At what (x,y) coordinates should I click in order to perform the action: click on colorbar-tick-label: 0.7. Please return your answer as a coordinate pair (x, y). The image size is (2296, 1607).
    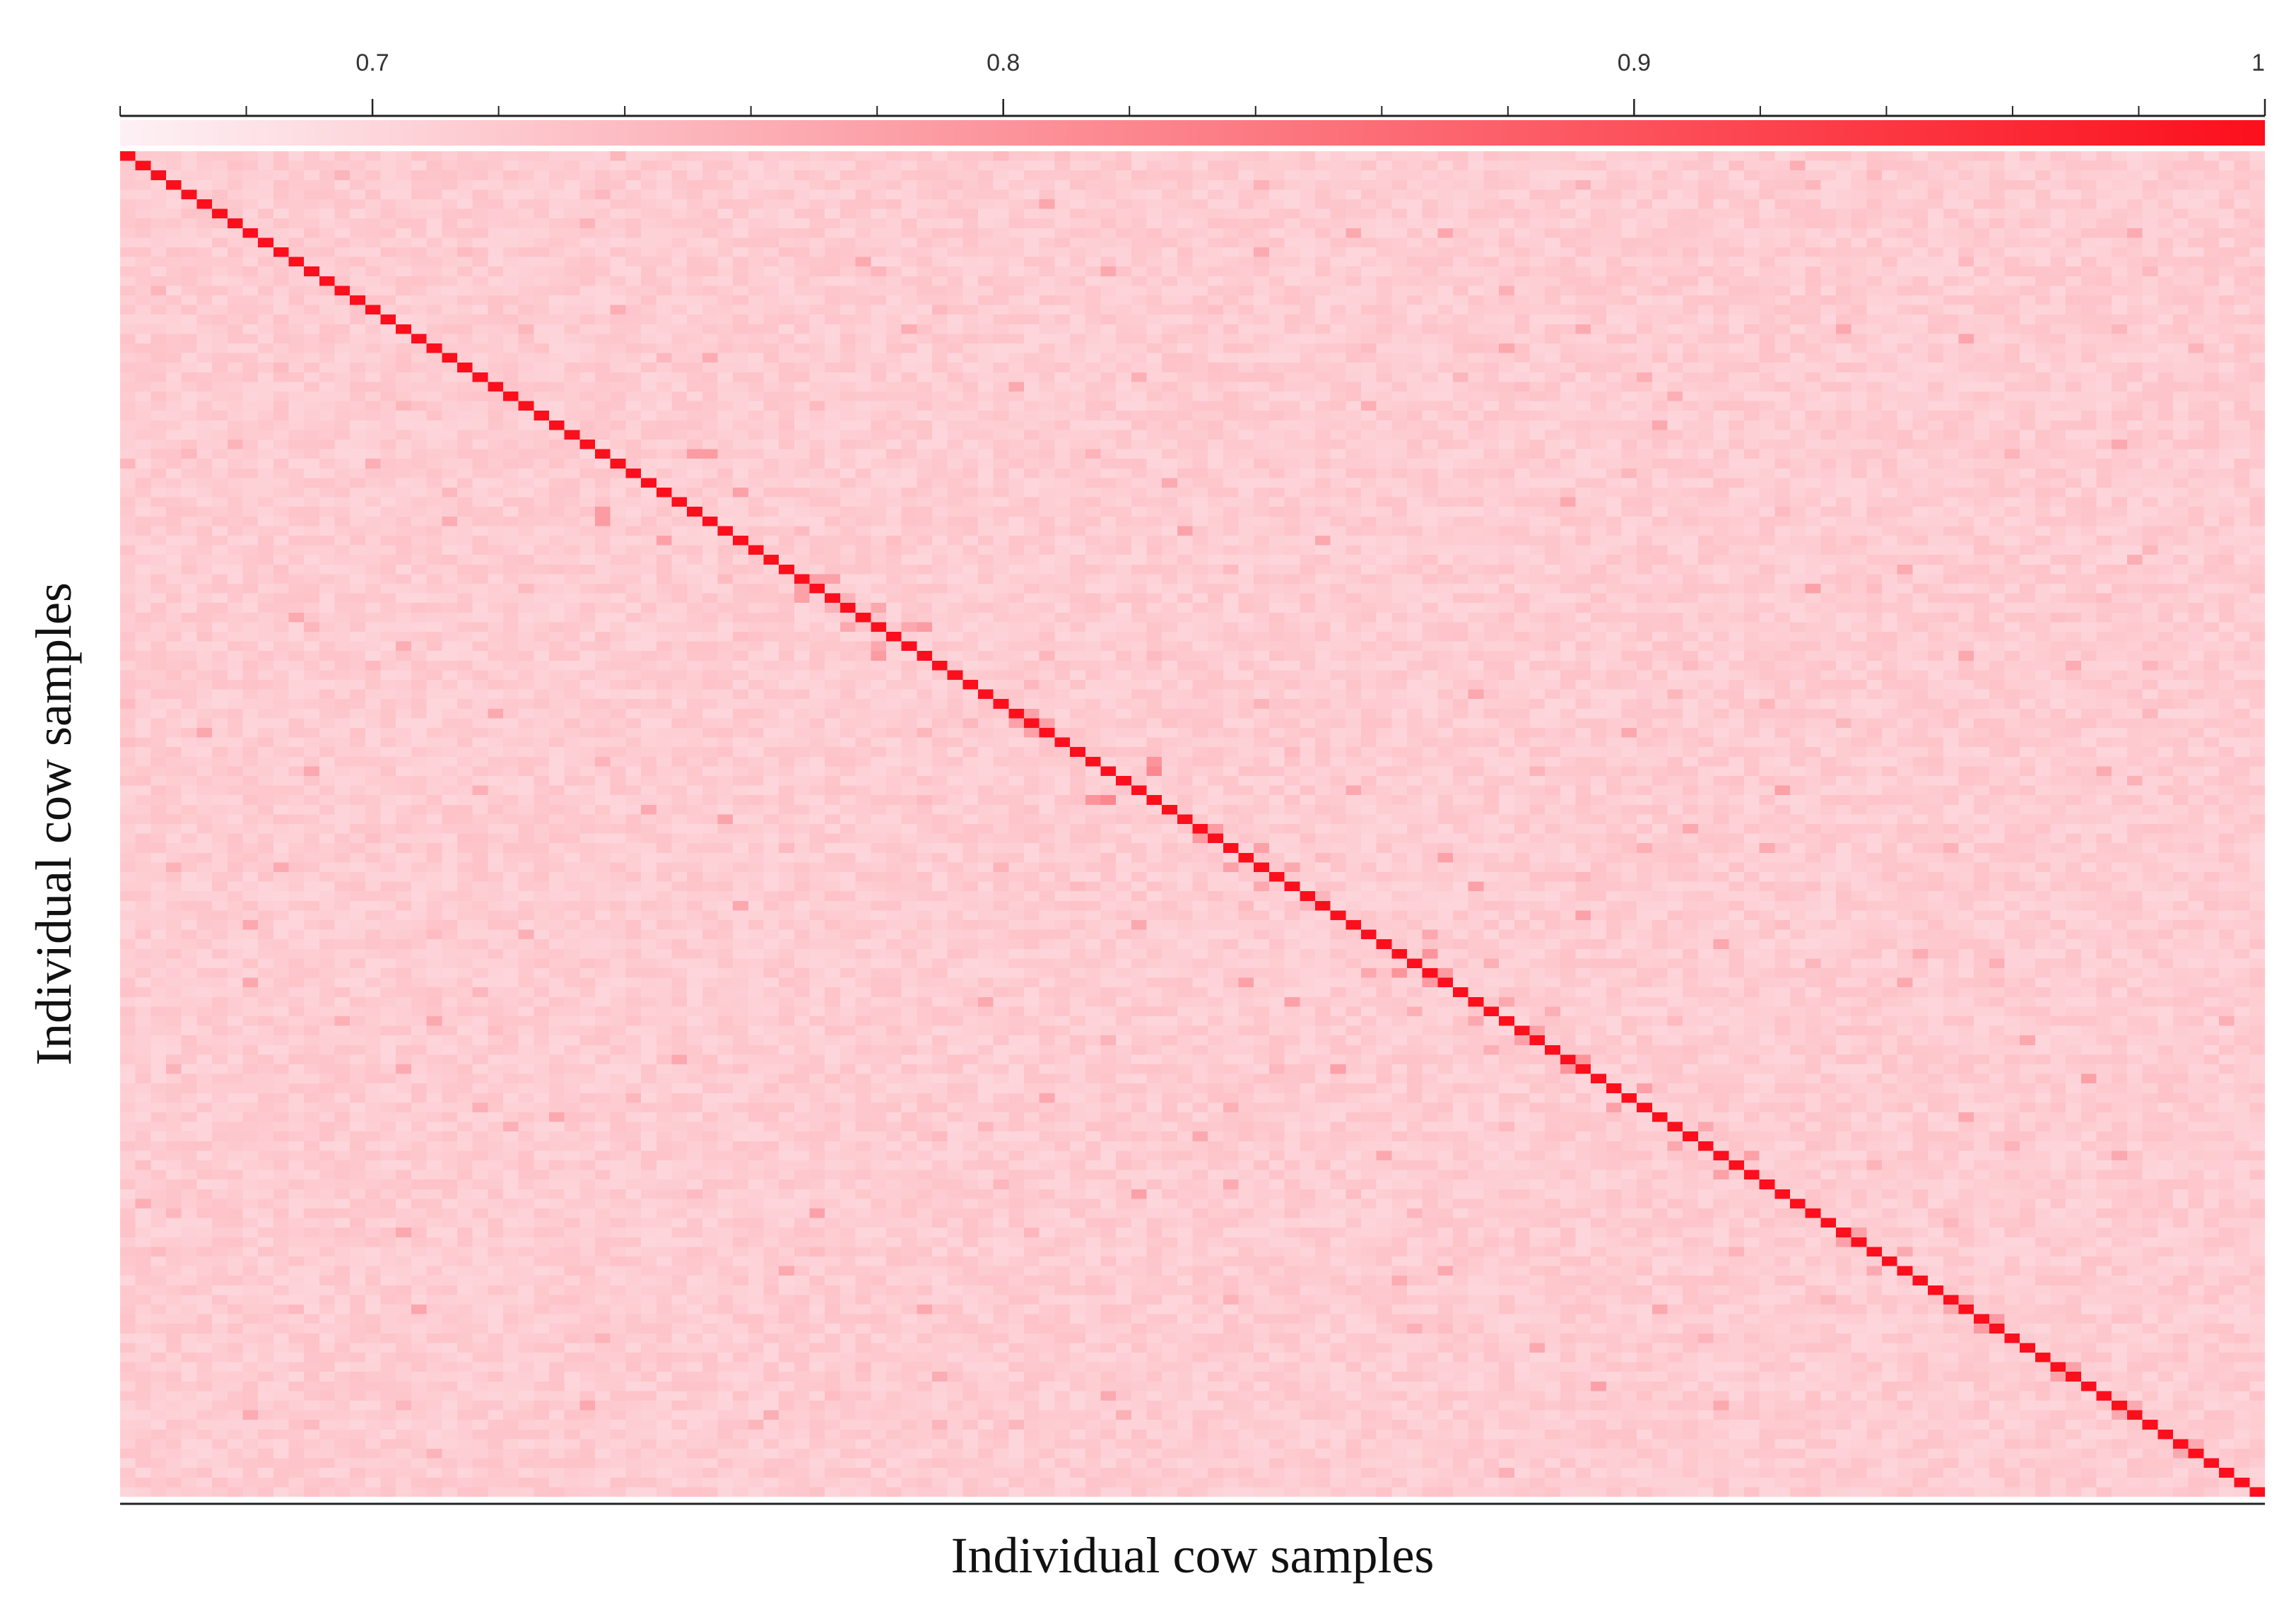
    Looking at the image, I should click on (372, 62).